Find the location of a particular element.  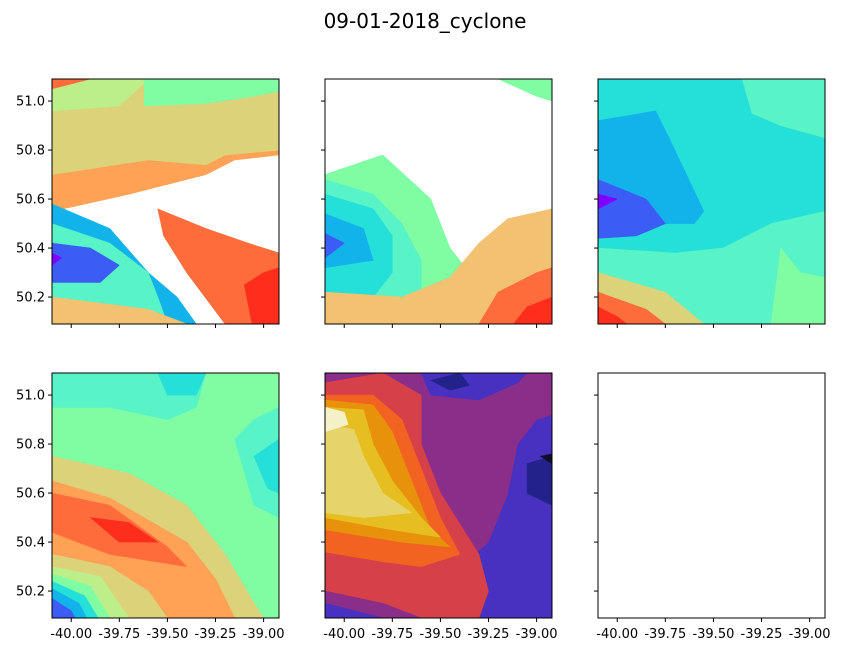

subplot-r2c2: -40.00 -39.75 -39.50 -39.25 -39.00 is located at coordinates (439, 507).